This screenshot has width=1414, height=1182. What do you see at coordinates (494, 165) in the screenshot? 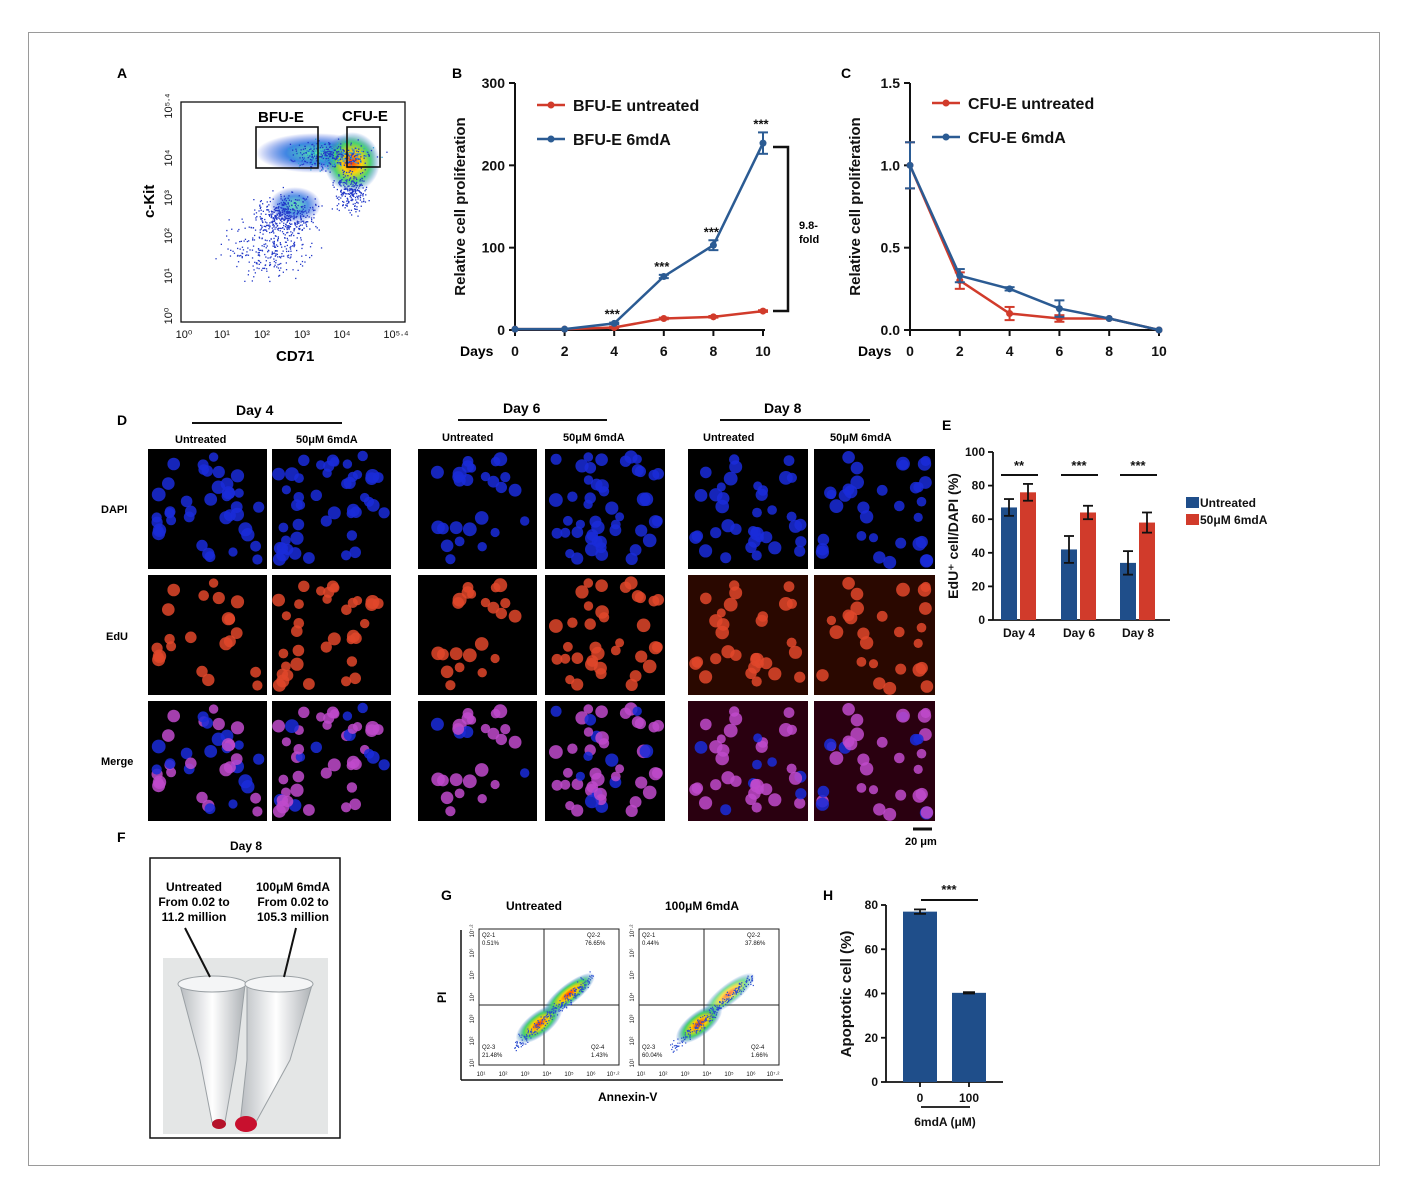
I see `y-tick-label: 200` at bounding box center [494, 165].